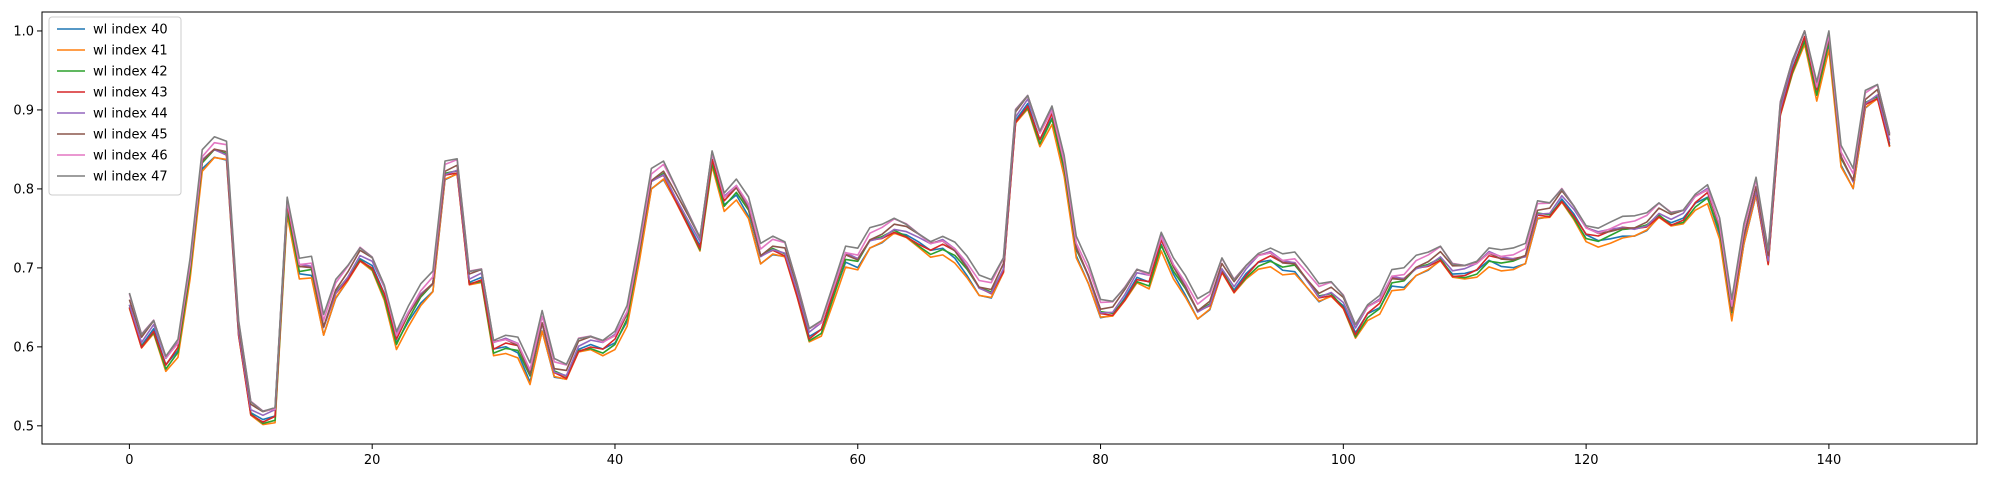 This screenshot has height=490, width=1990. What do you see at coordinates (130, 156) in the screenshot?
I see `legend-label: wl index 46` at bounding box center [130, 156].